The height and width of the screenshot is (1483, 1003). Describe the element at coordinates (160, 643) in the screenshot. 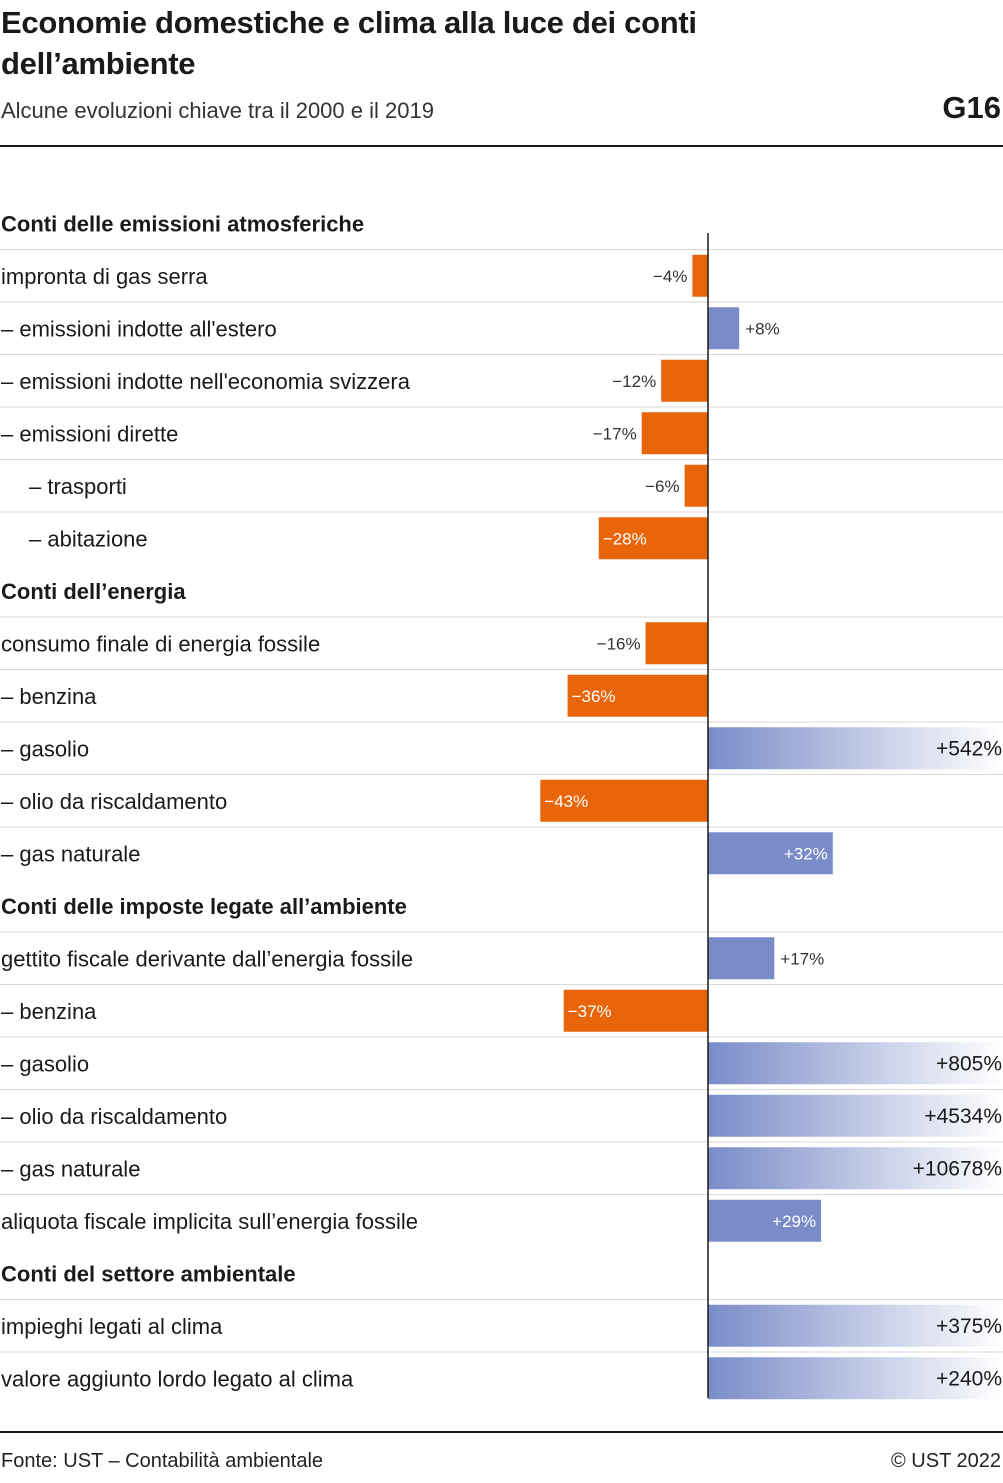

I see `row-label: consumo finale di energia fossile` at that location.